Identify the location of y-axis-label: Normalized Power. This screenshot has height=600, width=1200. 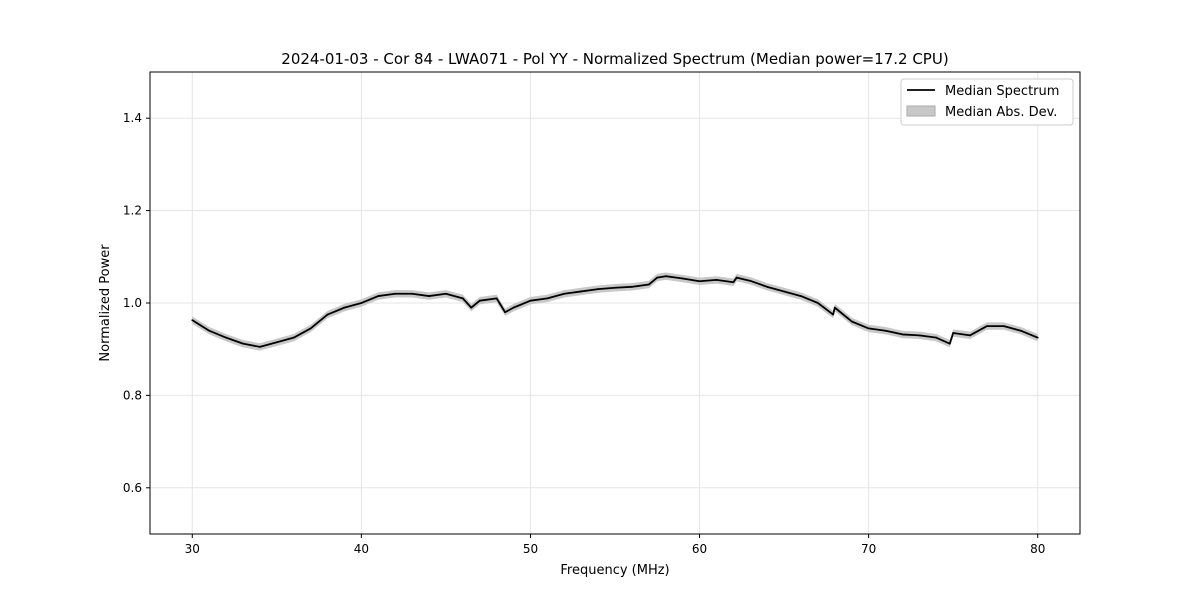
(105, 303).